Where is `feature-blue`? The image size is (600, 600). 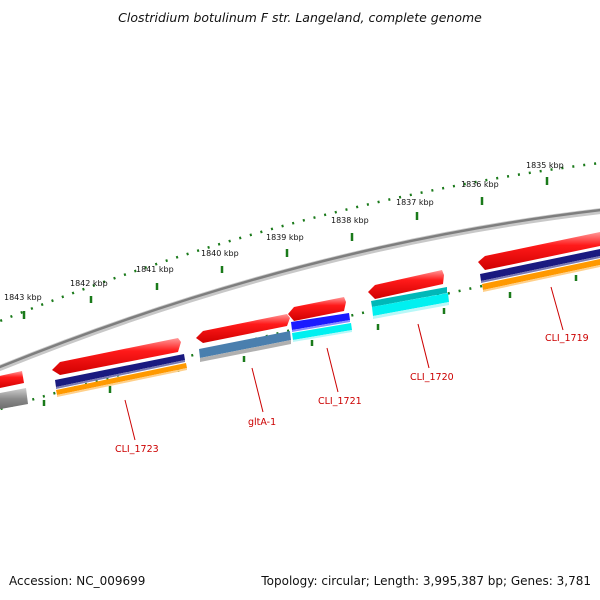
feature-blue is located at coordinates (320, 321).